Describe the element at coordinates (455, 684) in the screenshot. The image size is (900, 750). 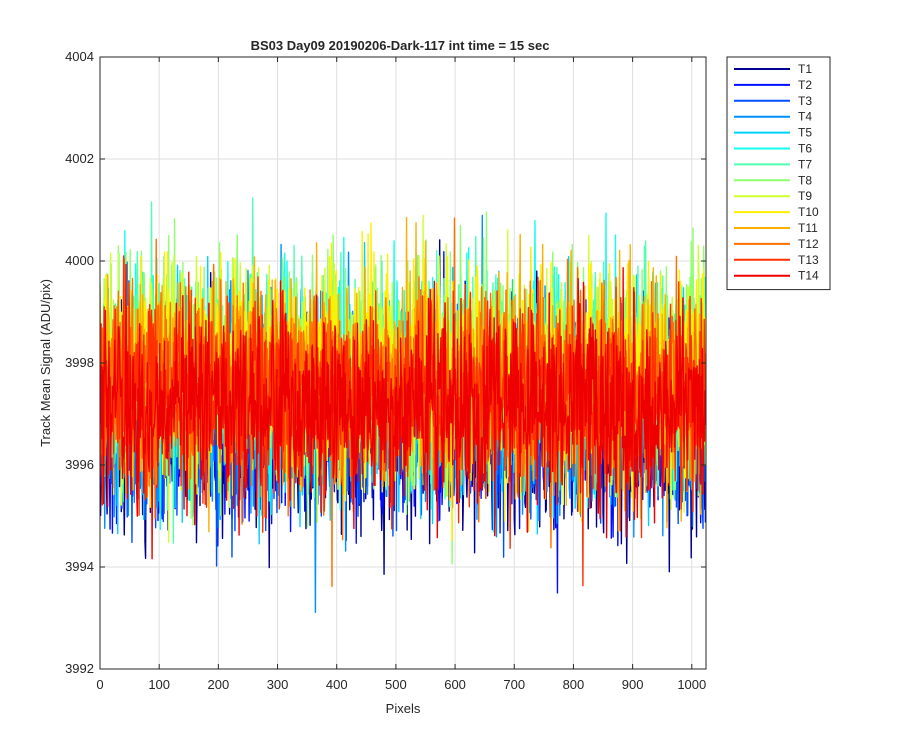
I see `x-tick-label: 600` at that location.